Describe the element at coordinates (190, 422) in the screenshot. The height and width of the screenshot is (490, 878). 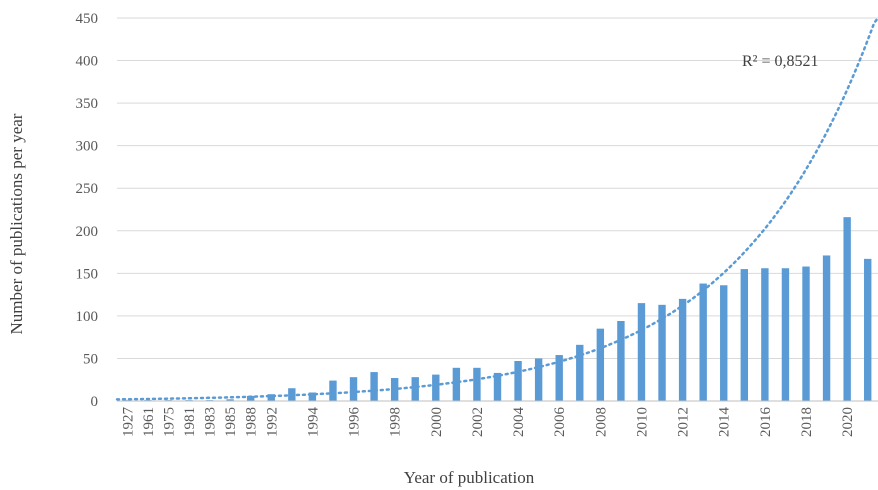
I see `x-tick-label: 1981` at that location.